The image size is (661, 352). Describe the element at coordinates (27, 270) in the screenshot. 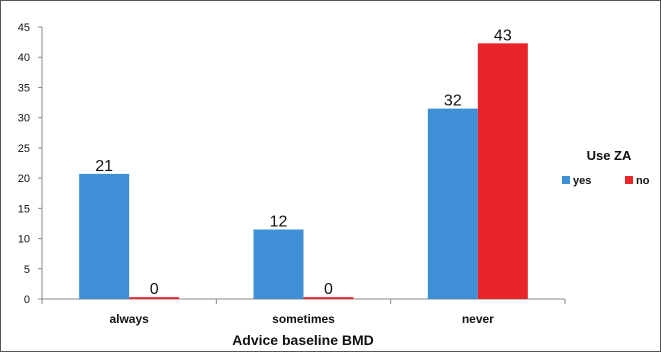

I see `y-tick-label: 5` at that location.